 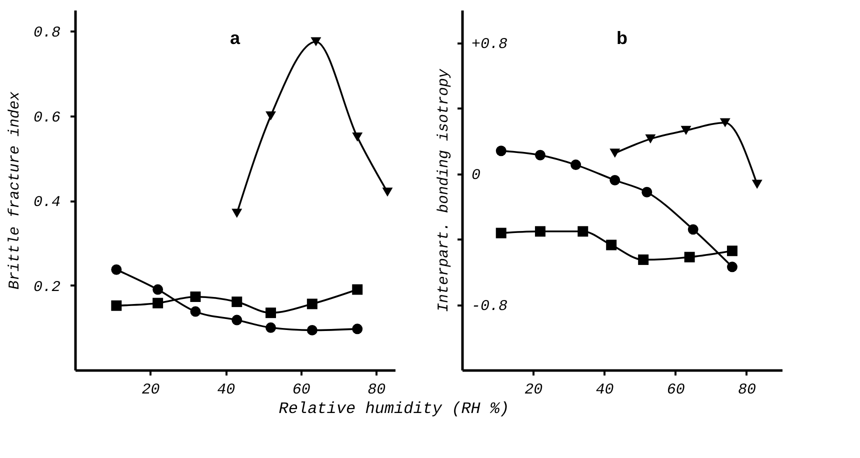 What do you see at coordinates (622, 38) in the screenshot?
I see `text: b` at bounding box center [622, 38].